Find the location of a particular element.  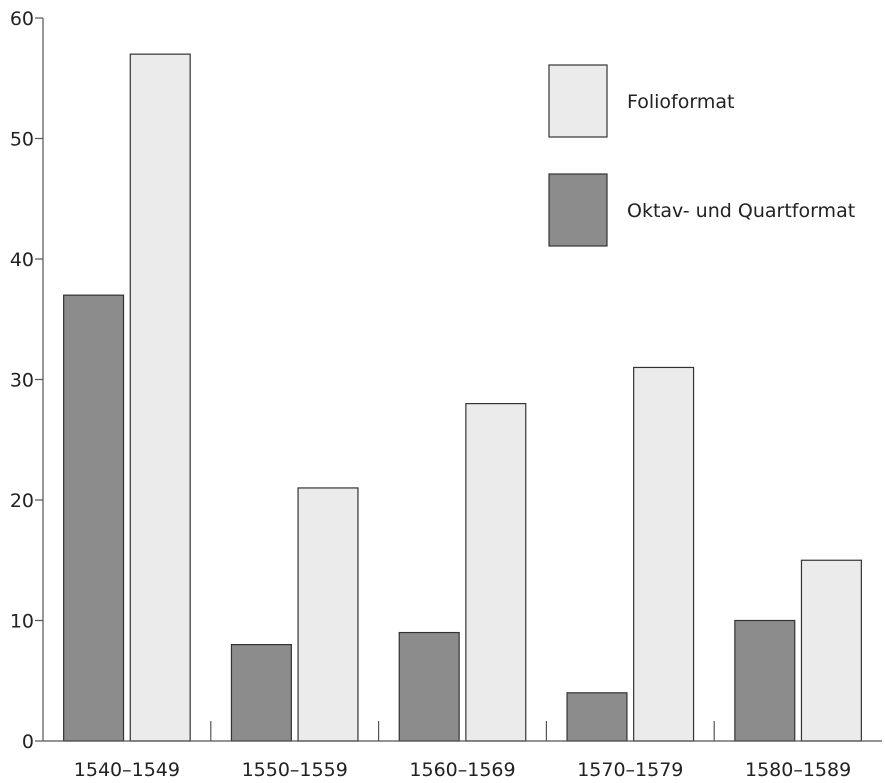

y-tick-label: 60 is located at coordinates (22, 19).